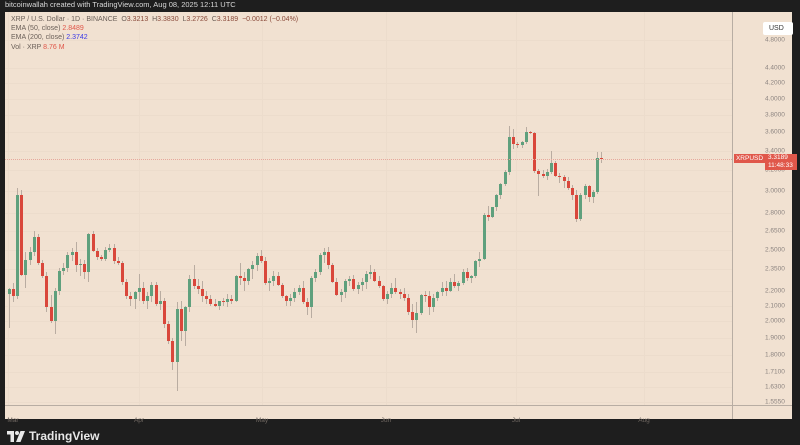 The image size is (800, 445). What do you see at coordinates (778, 28) in the screenshot?
I see `currency-button: USD` at bounding box center [778, 28].